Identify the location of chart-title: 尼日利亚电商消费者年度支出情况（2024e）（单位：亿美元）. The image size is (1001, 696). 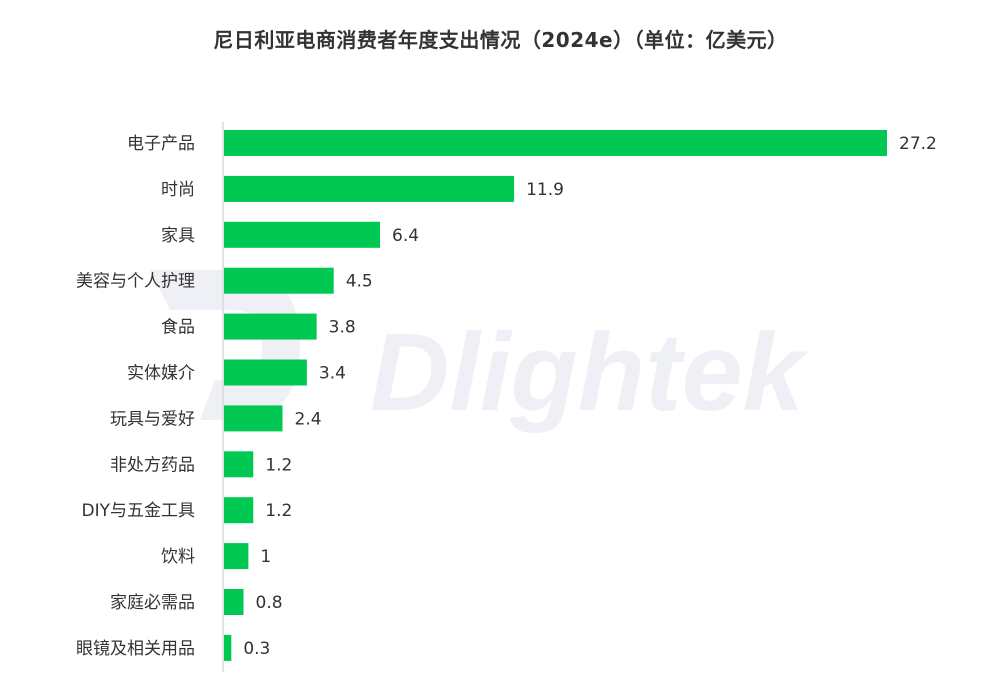
(500, 40).